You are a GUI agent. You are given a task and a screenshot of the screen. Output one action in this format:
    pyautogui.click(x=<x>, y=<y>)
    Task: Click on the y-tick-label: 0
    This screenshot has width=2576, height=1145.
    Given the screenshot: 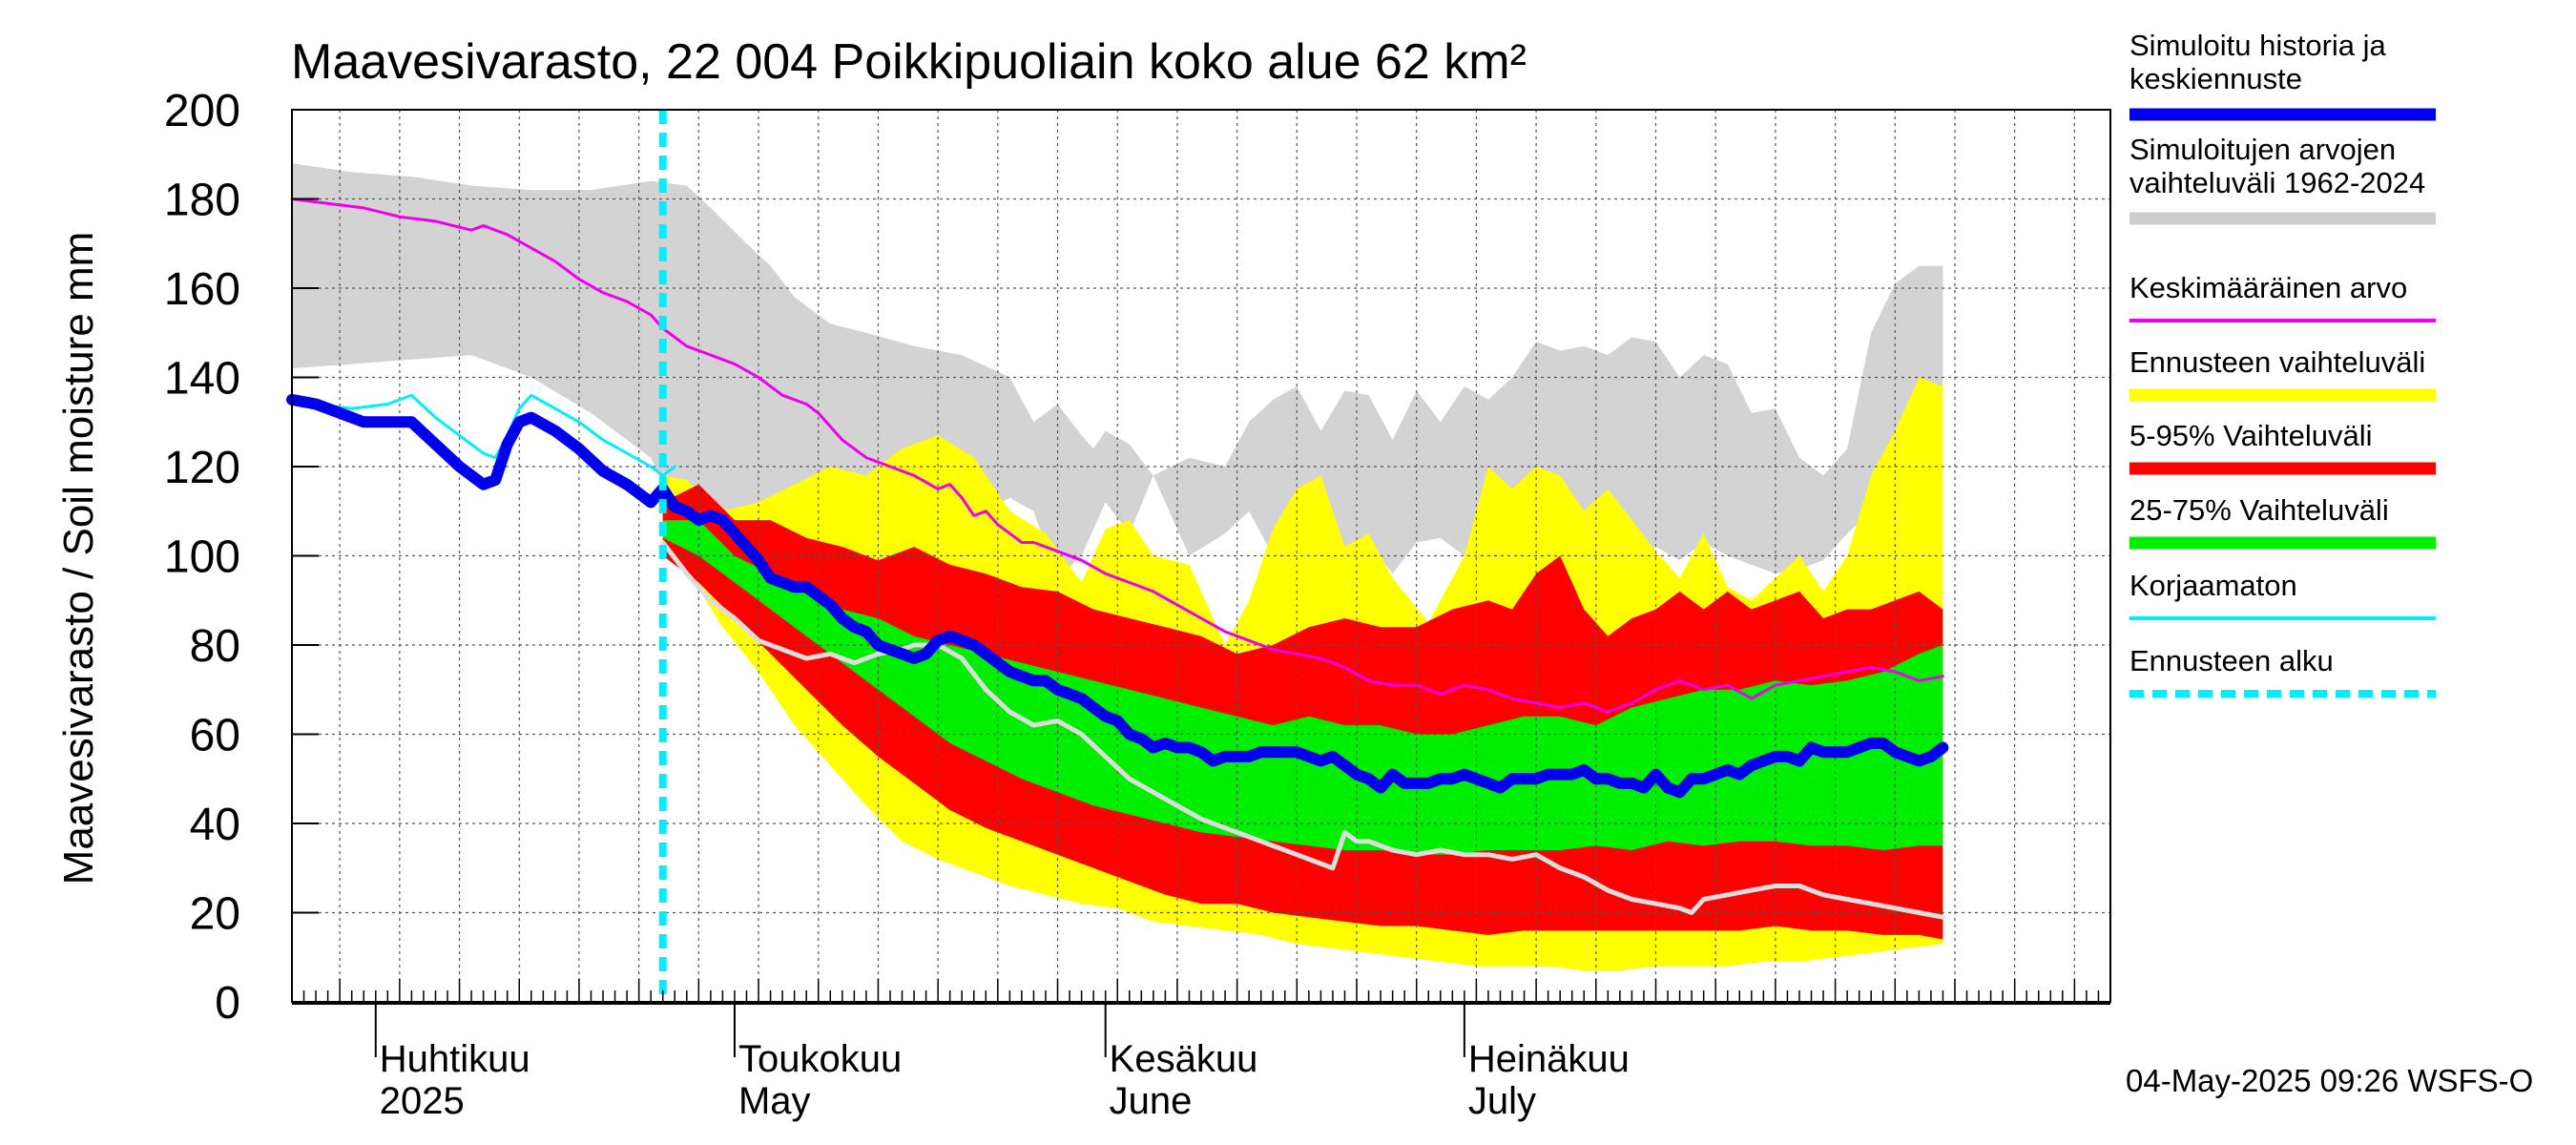 What is the action you would take?
    pyautogui.click(x=227, y=1004)
    